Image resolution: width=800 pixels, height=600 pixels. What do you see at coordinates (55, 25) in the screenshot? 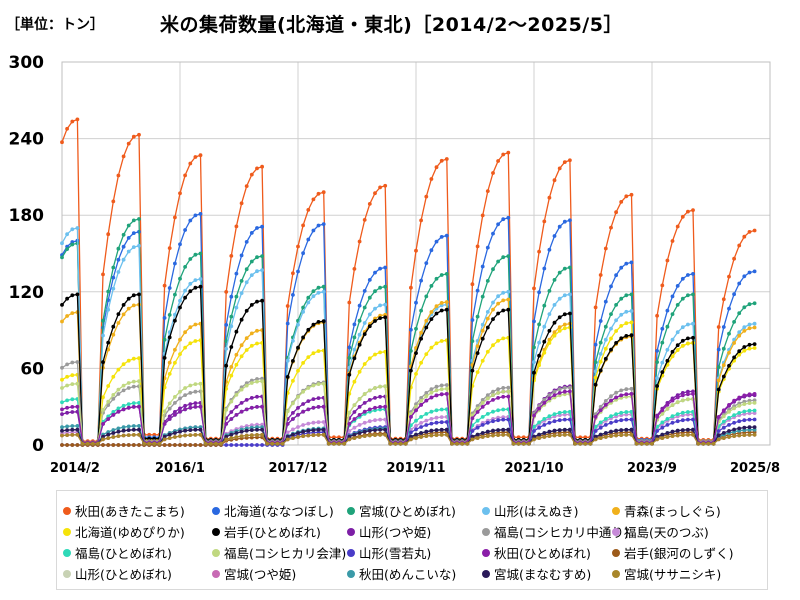
I see `unit-label: ［単位：トン］` at bounding box center [55, 25].